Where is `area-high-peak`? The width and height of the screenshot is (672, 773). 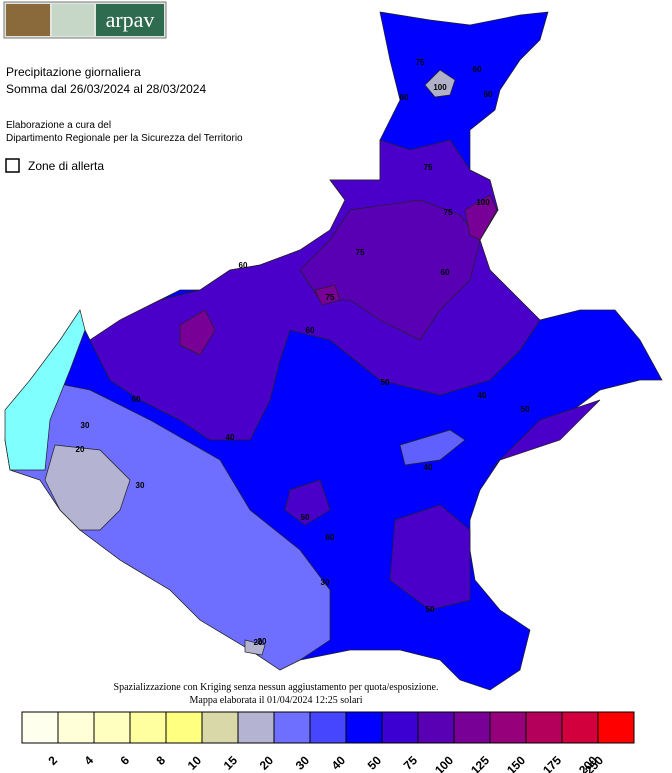 area-high-peak is located at coordinates (440, 83).